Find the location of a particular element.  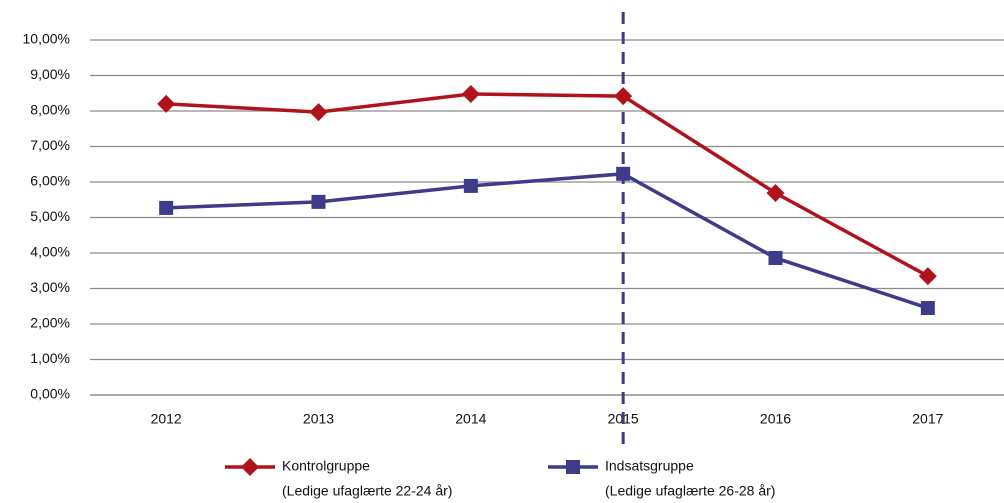

x-tick-label: 2013 is located at coordinates (318, 419).